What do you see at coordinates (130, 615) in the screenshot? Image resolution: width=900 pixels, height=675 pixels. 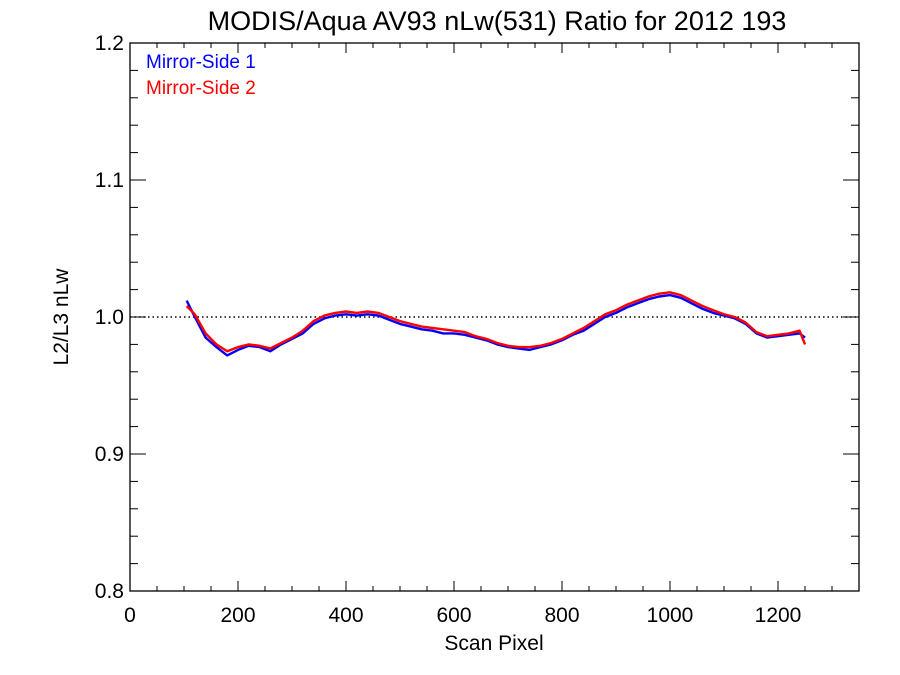 I see `x-tick-label: 0` at bounding box center [130, 615].